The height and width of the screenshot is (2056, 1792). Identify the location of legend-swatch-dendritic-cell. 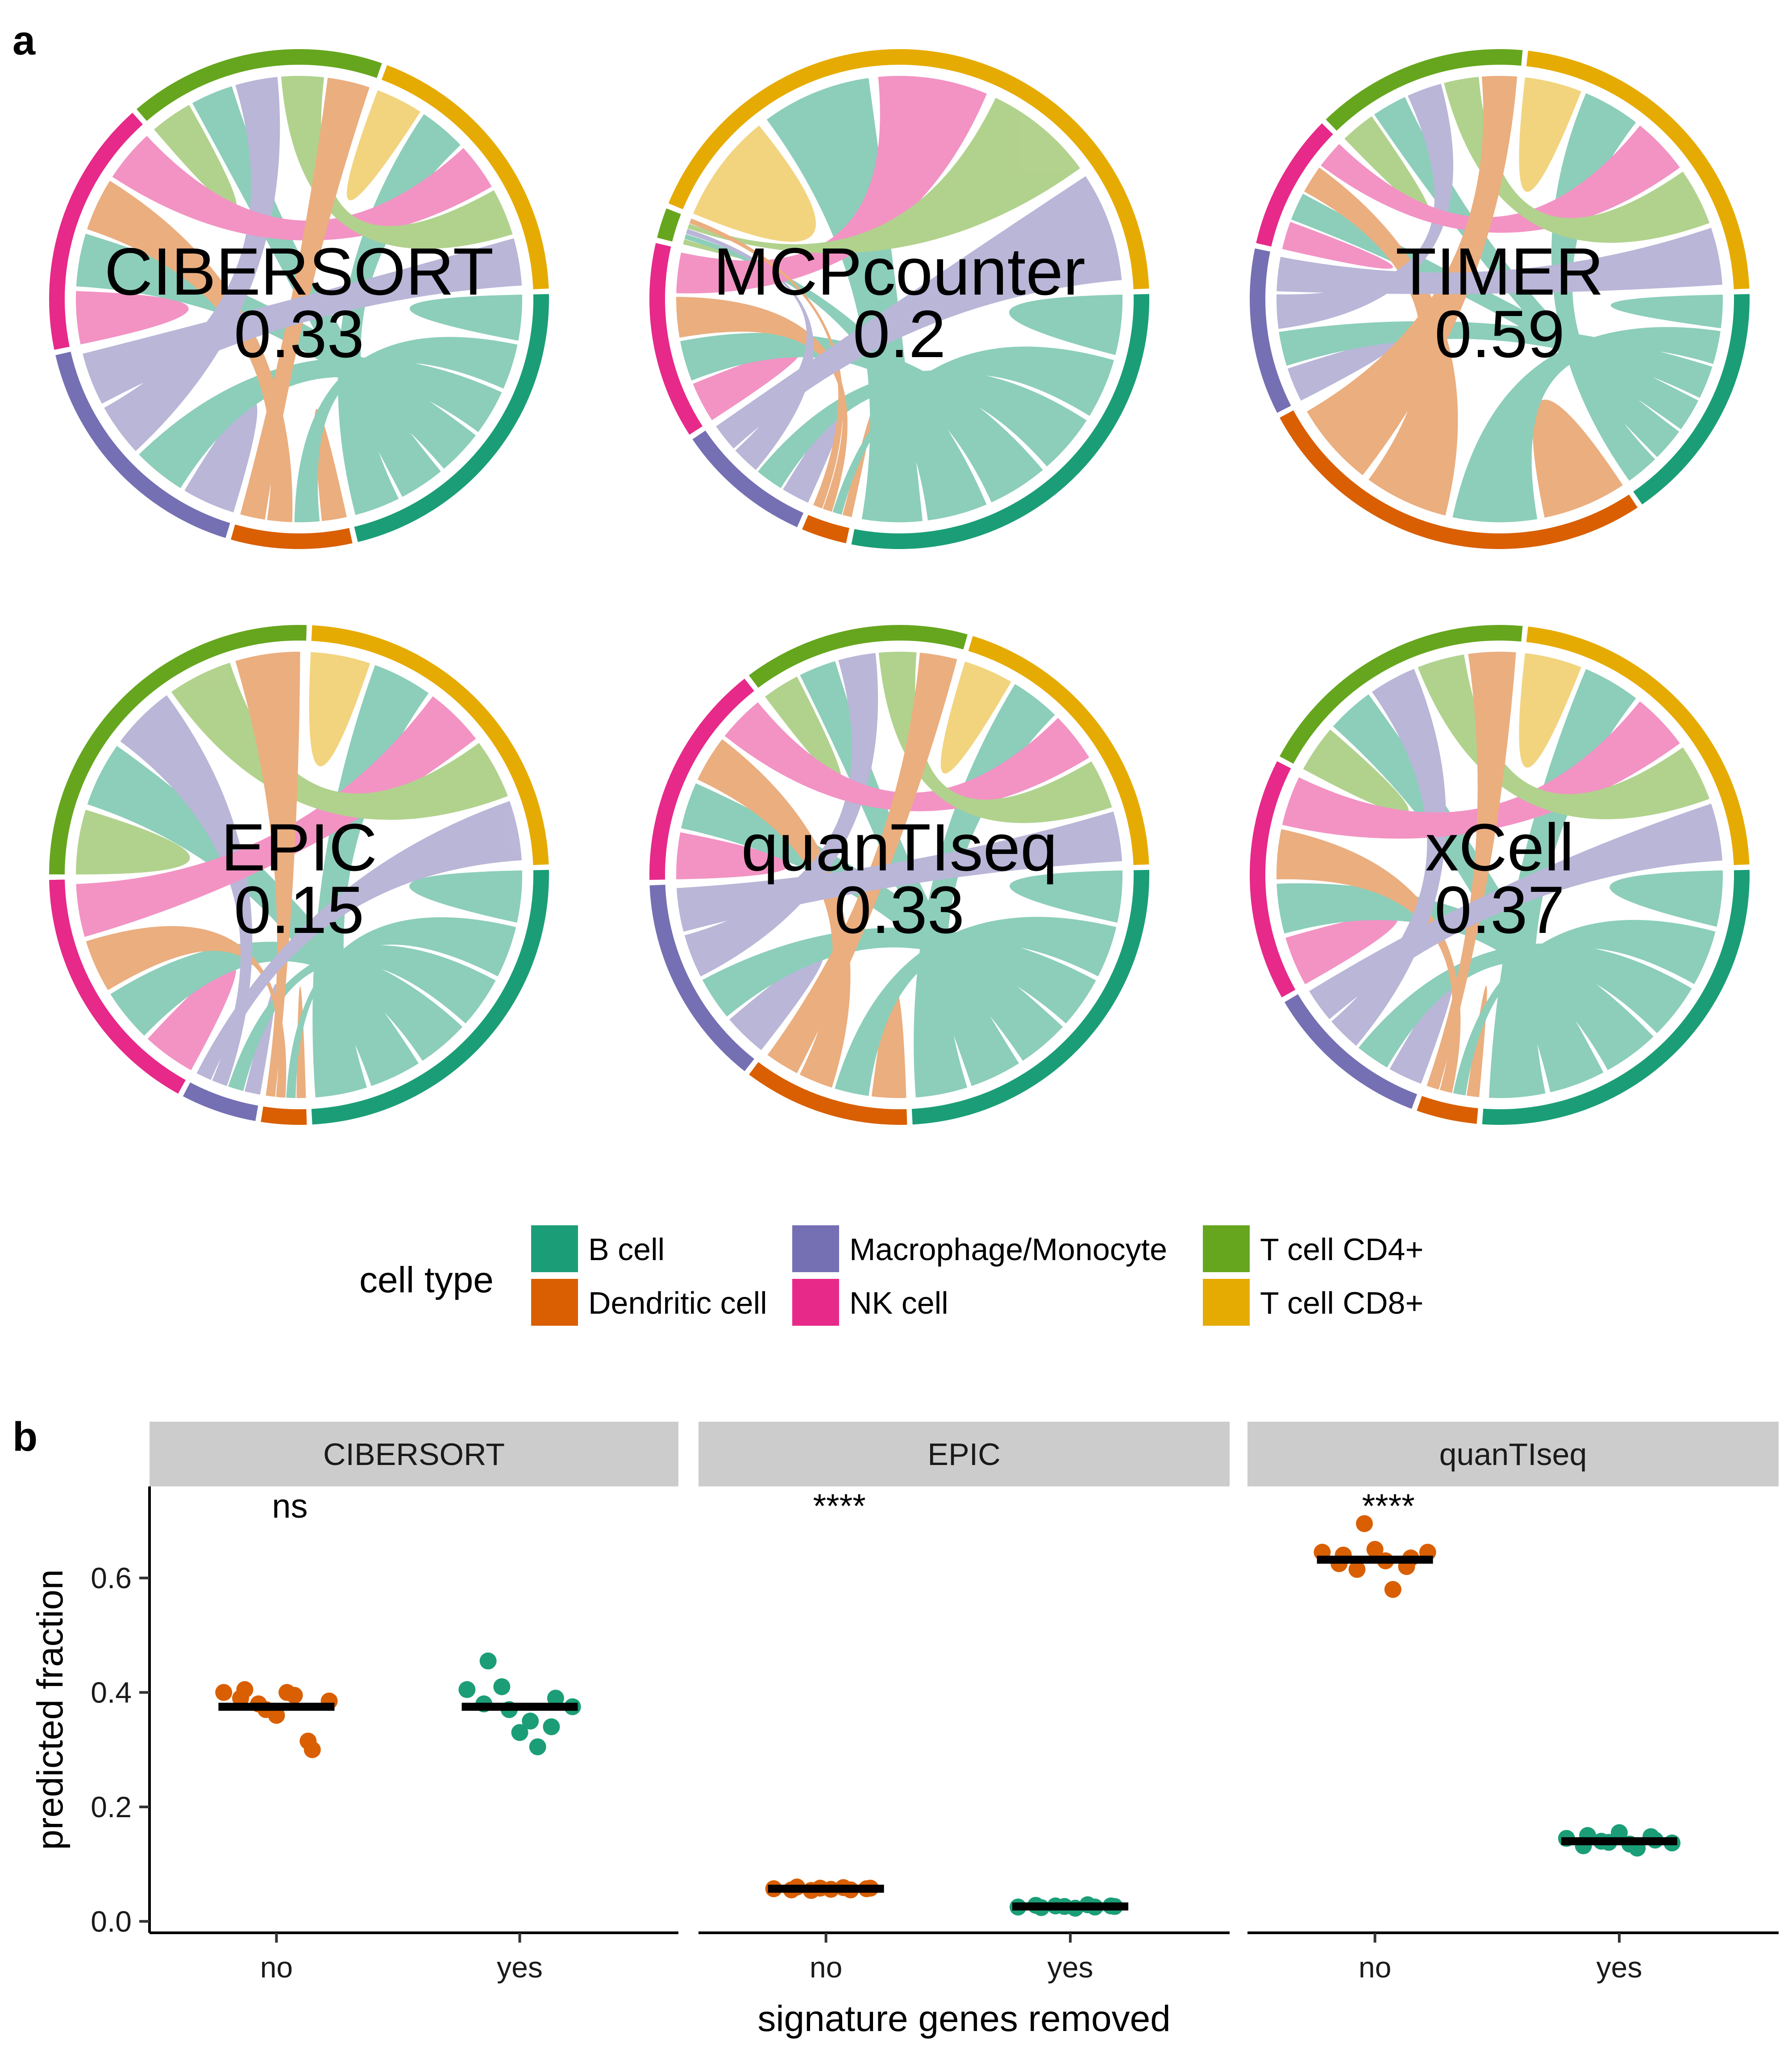
(554, 1302).